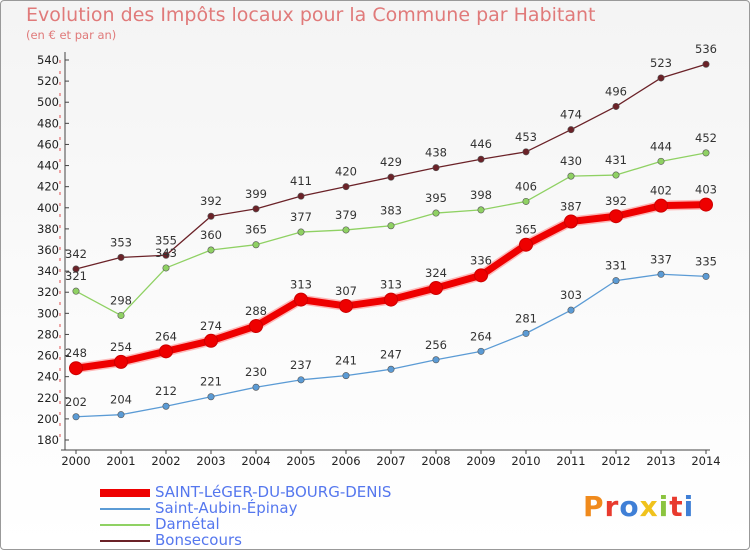 The width and height of the screenshot is (750, 550). I want to click on data-label: 336, so click(481, 260).